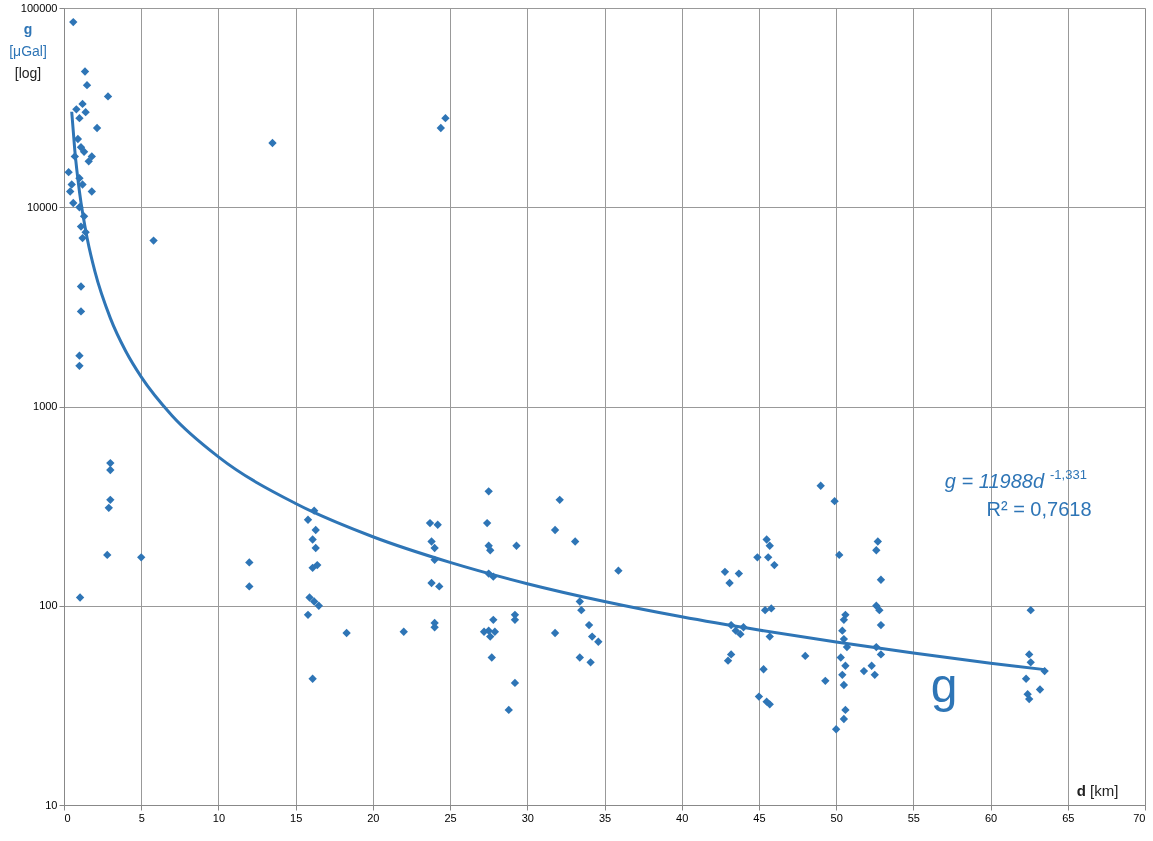  Describe the element at coordinates (527, 817) in the screenshot. I see `x-tick-label: 30` at that location.